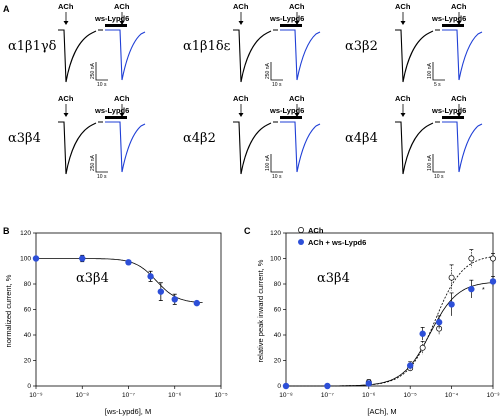 The width and height of the screenshot is (500, 417). What do you see at coordinates (83, 395) in the screenshot?
I see `chart-b-xtick-label: 10⁻⁸` at bounding box center [83, 395].